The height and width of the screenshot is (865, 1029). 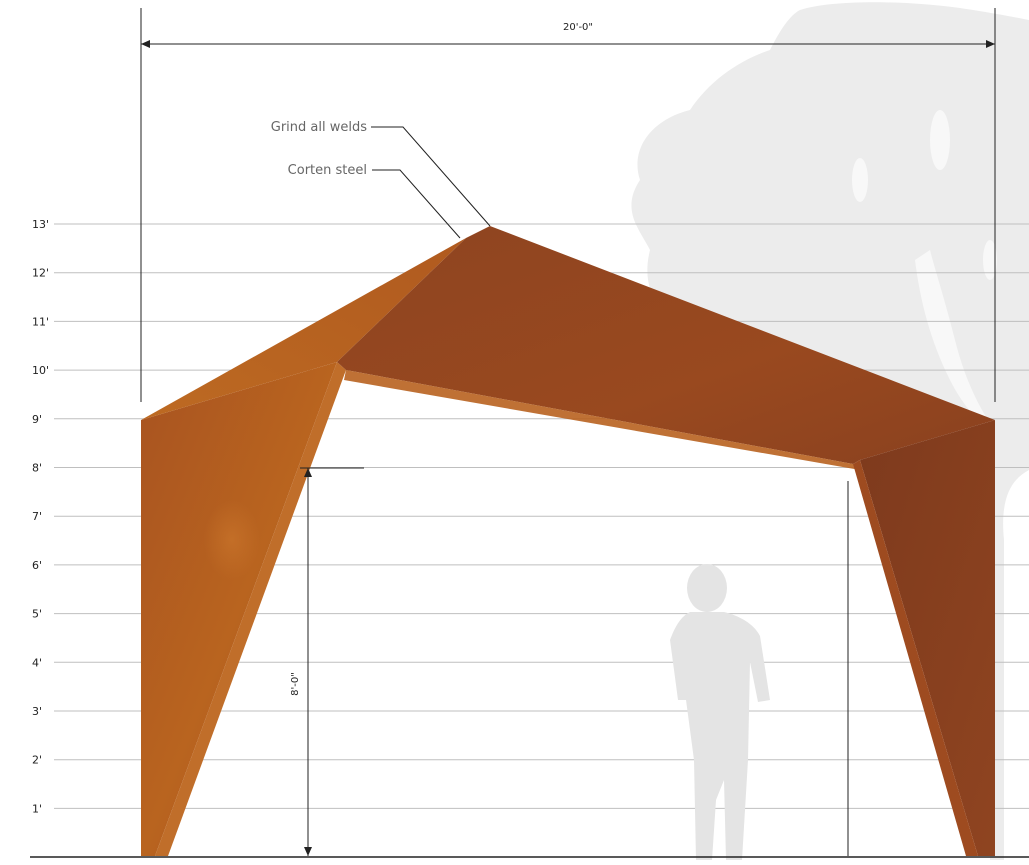 I want to click on level-label: 4', so click(x=37, y=662).